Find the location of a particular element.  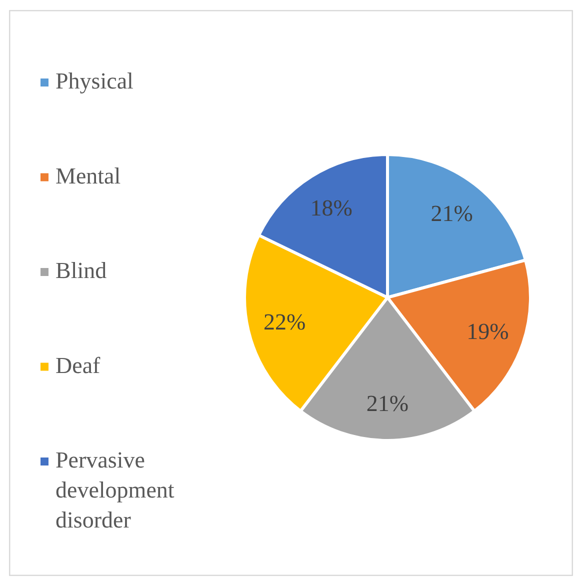

data-label: 22% is located at coordinates (284, 321).